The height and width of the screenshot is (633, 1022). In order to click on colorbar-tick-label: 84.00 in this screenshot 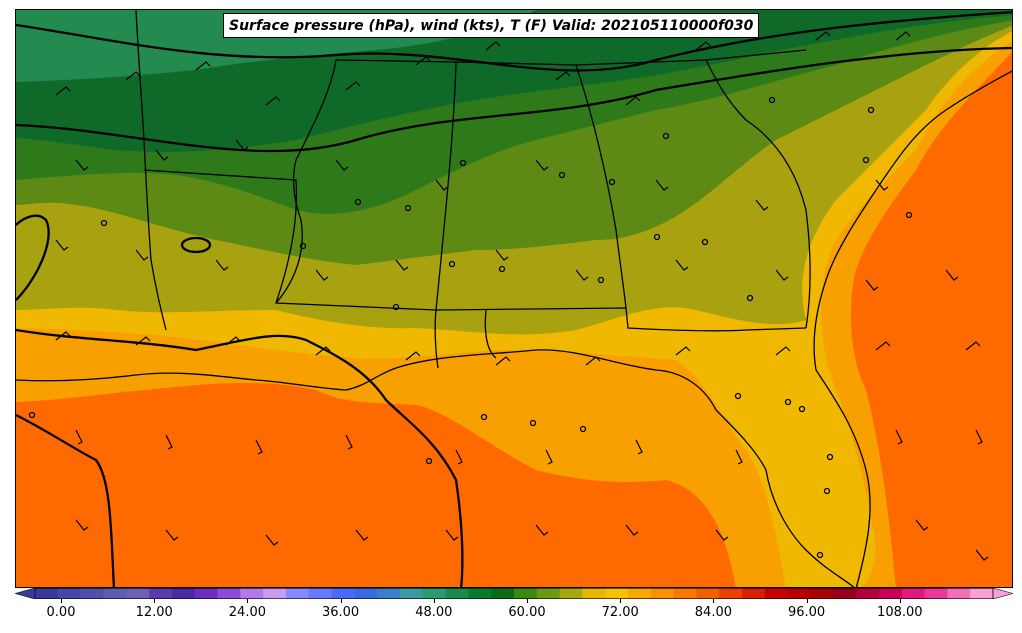, I will do `click(713, 612)`.